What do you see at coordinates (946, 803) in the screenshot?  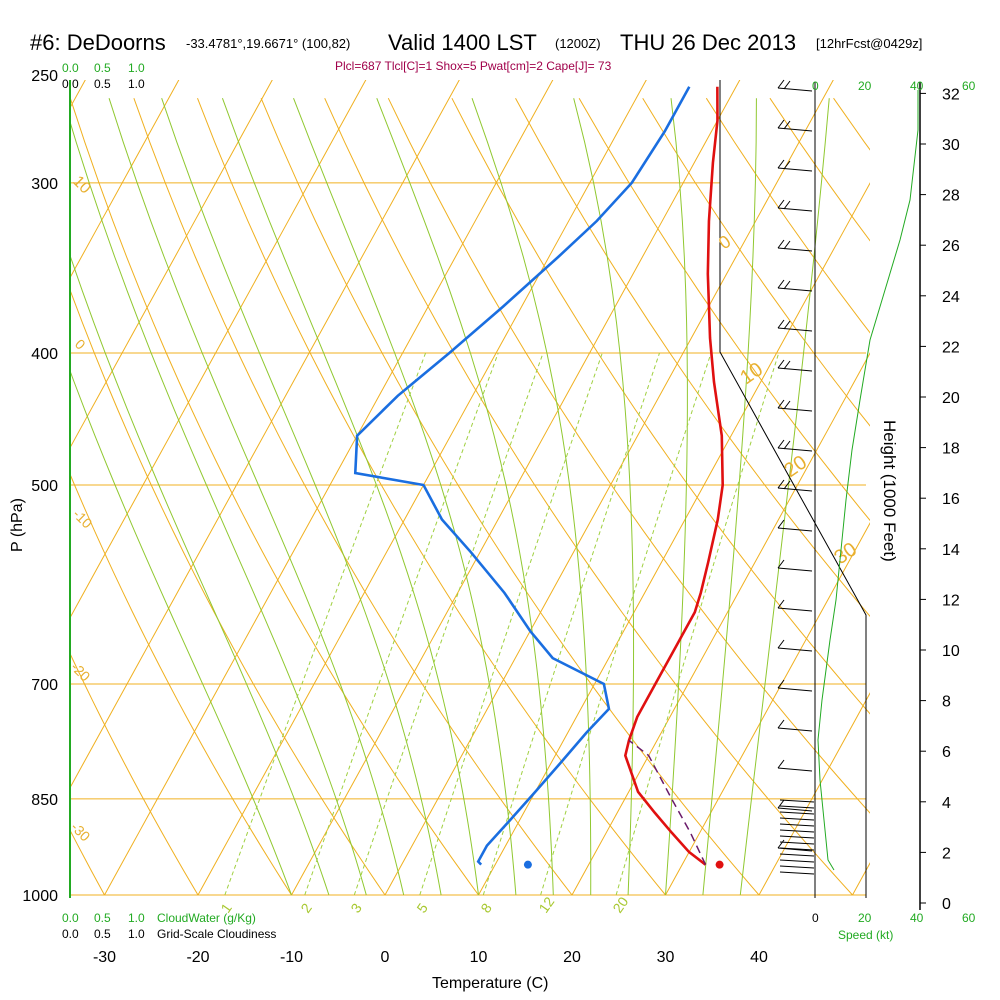 I see `height-tick-label: 4` at bounding box center [946, 803].